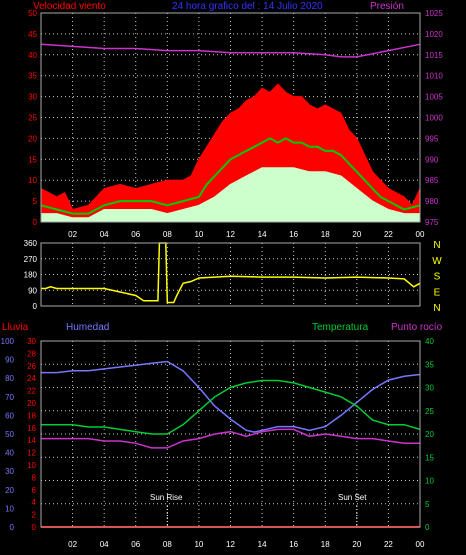 The image size is (466, 555). Describe the element at coordinates (9, 434) in the screenshot. I see `humidity-y-tick-label: 50` at that location.